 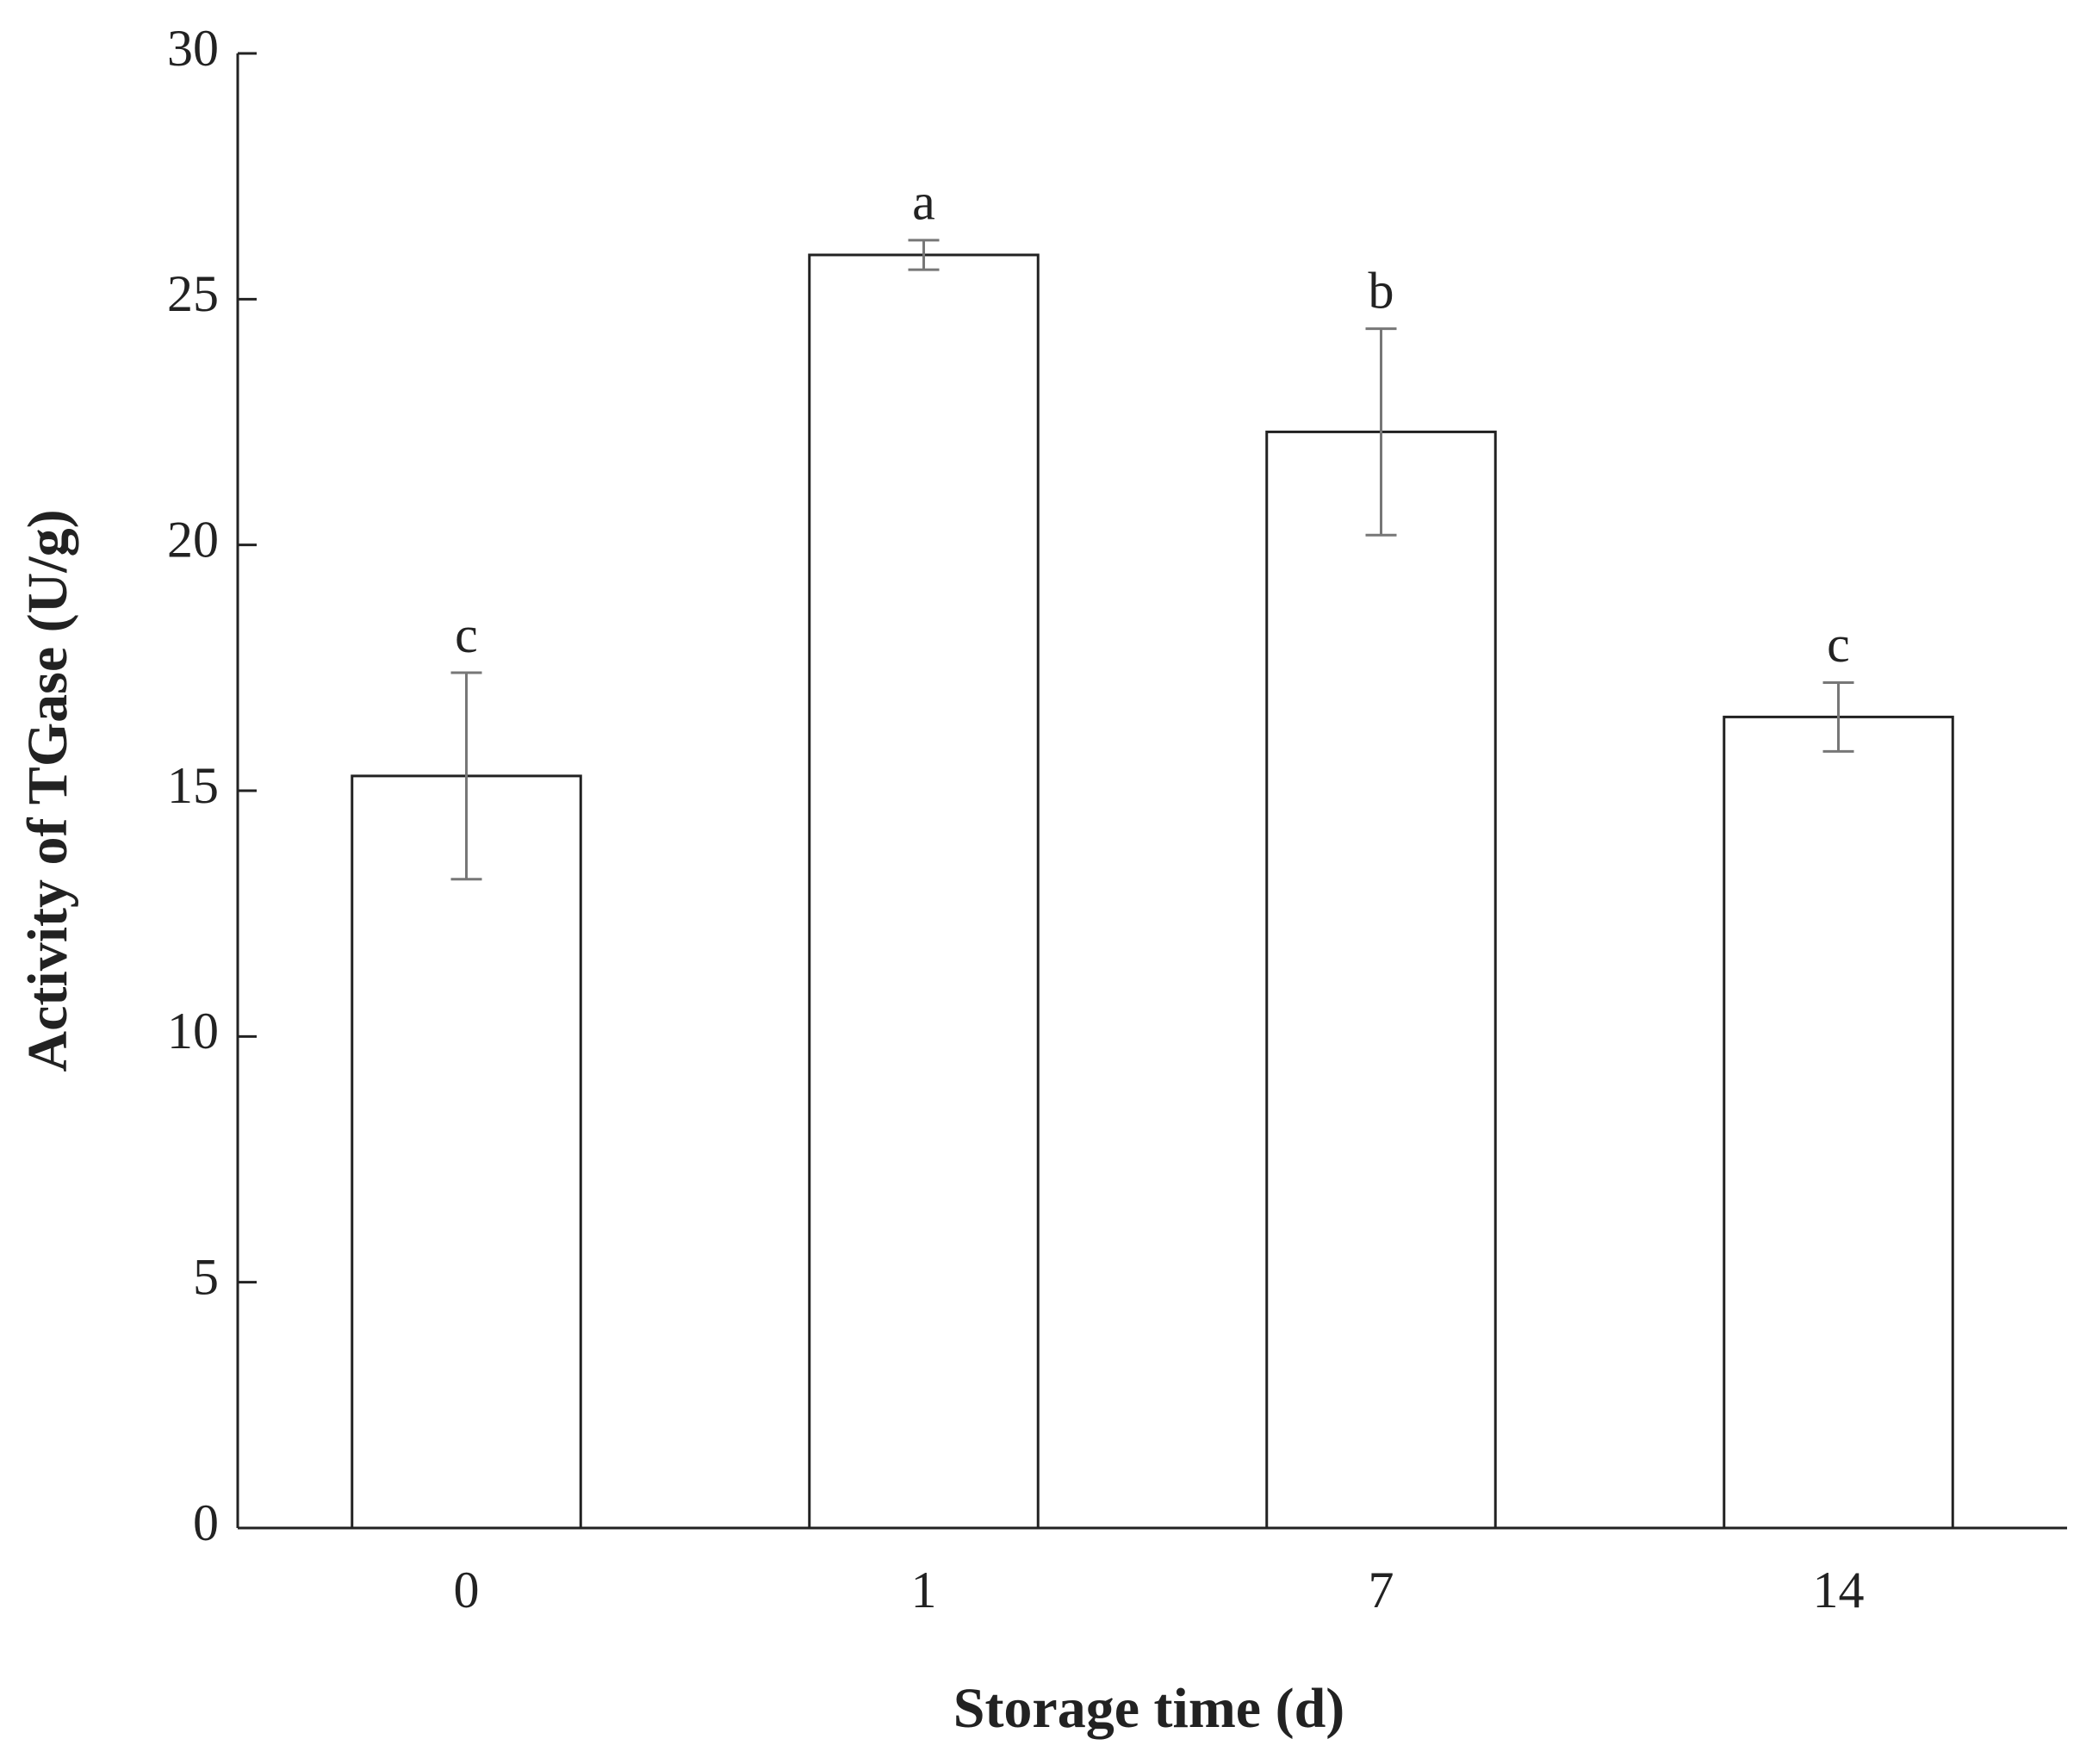 What do you see at coordinates (1839, 1590) in the screenshot?
I see `x-tick-label: 14` at bounding box center [1839, 1590].